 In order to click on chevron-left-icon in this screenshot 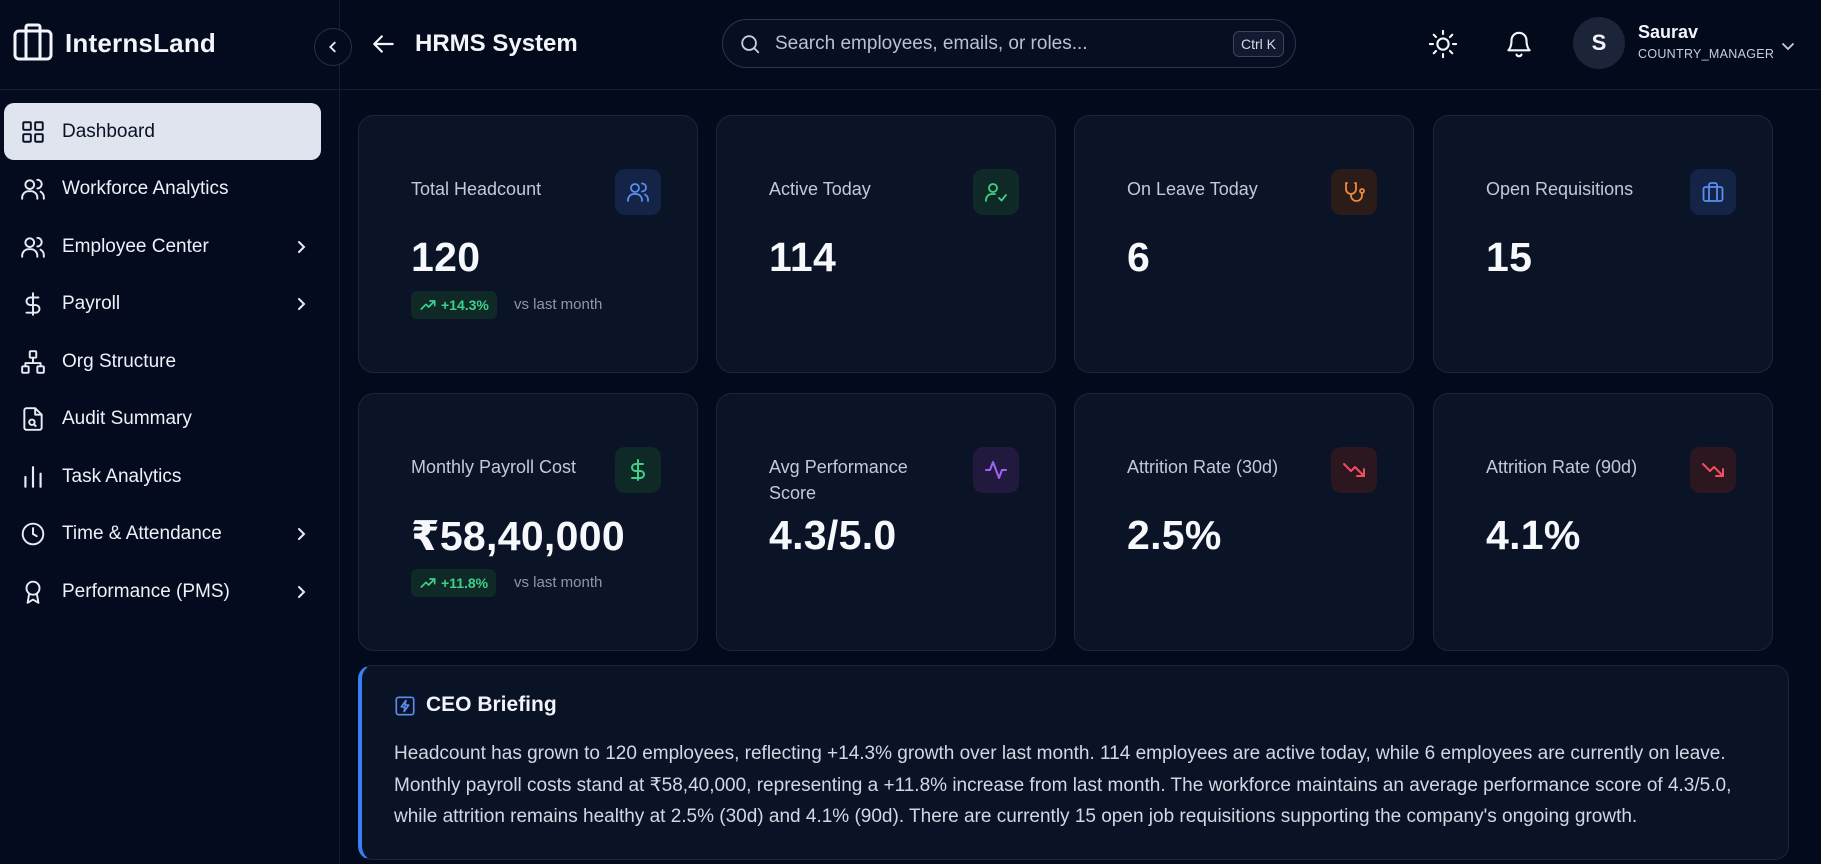, I will do `click(333, 47)`.